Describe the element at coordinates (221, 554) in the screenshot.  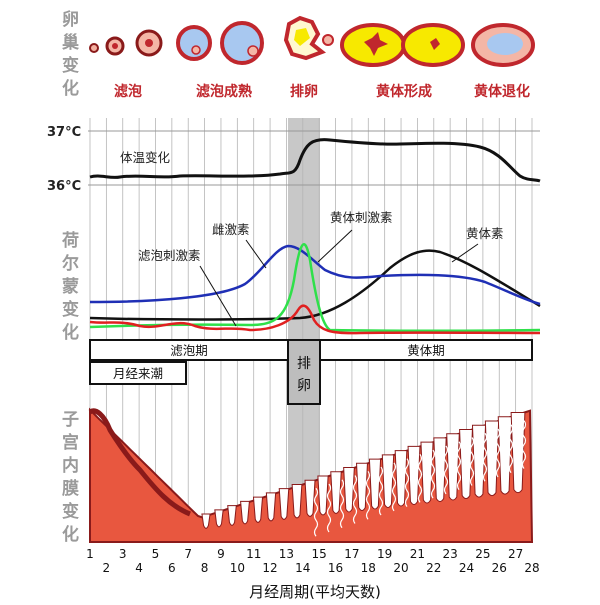
I see `day-tick-label: 9` at that location.